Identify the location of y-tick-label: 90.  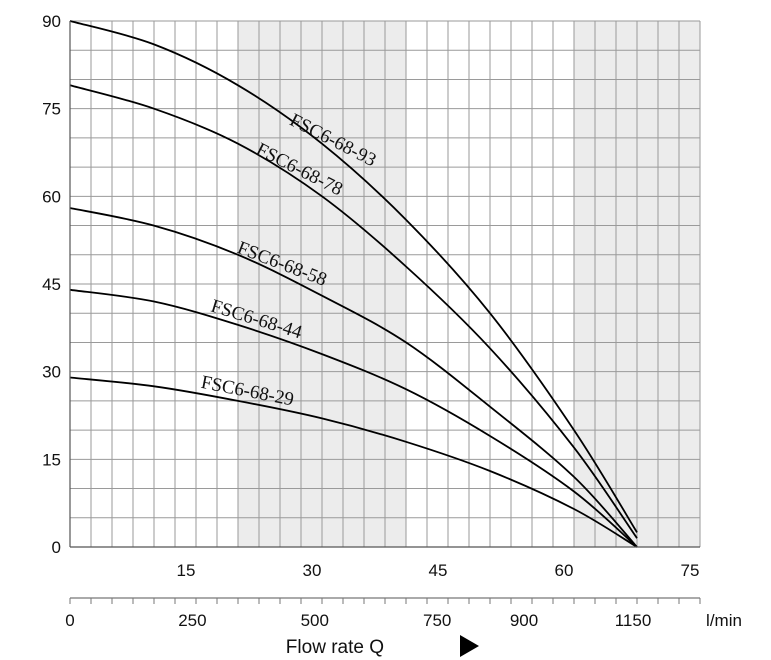
(51, 21).